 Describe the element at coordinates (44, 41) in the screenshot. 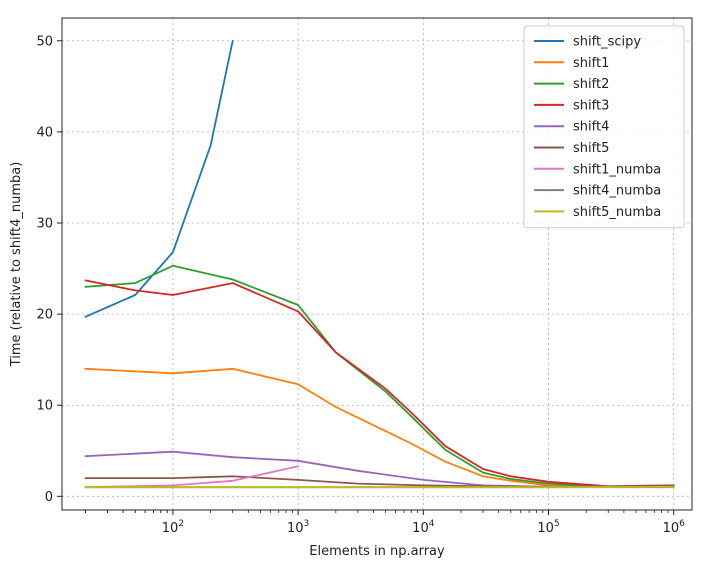

I see `y-tick-label: 50` at that location.